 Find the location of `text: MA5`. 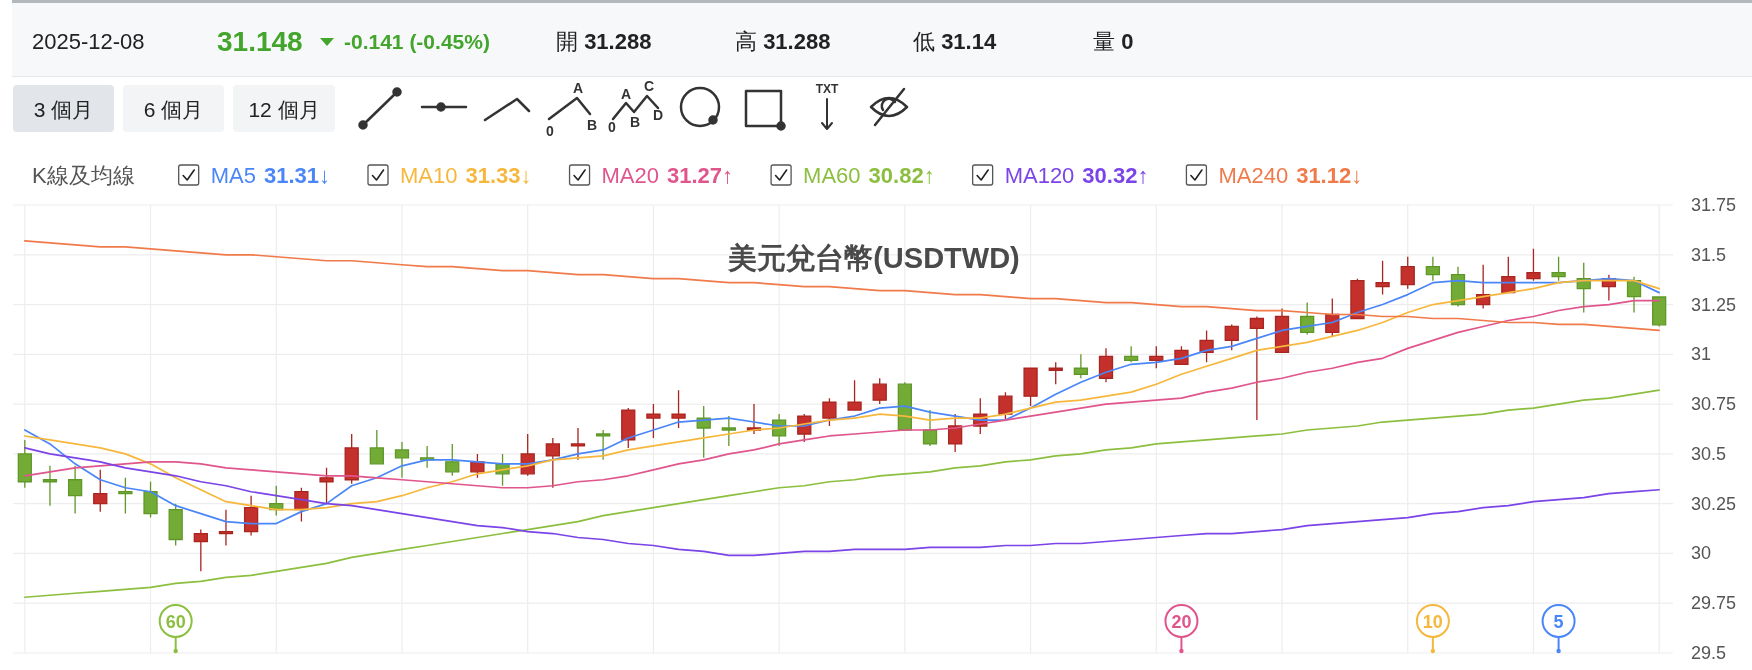

text: MA5 is located at coordinates (233, 175).